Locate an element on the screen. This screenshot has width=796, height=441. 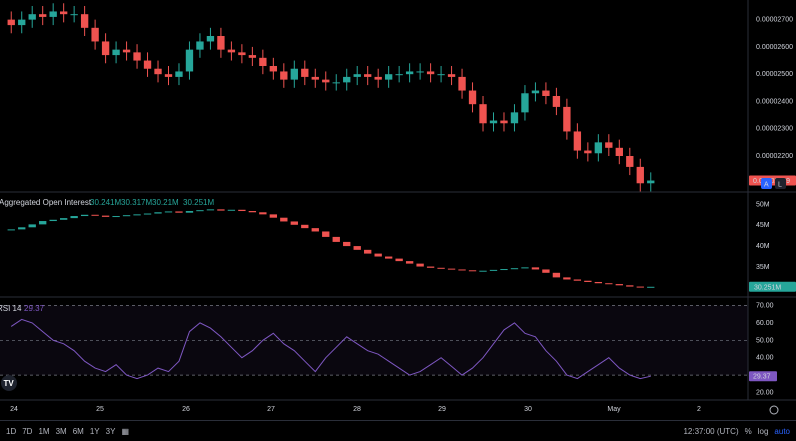
calendar-icon: ▦ is located at coordinates (125, 431).